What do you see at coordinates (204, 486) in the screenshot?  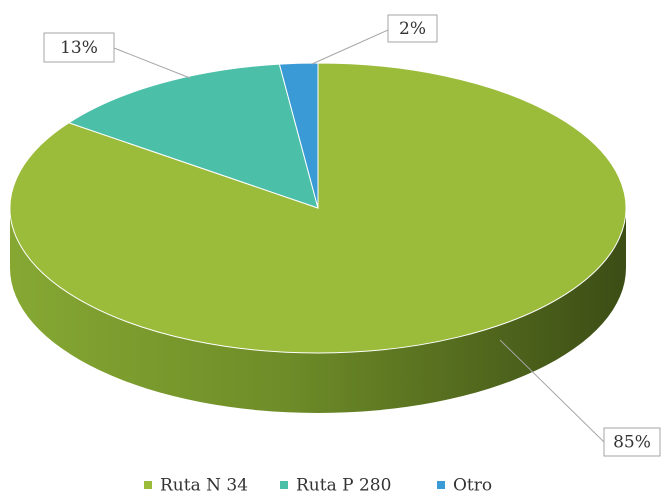 I see `legend-label: Ruta N 34` at bounding box center [204, 486].